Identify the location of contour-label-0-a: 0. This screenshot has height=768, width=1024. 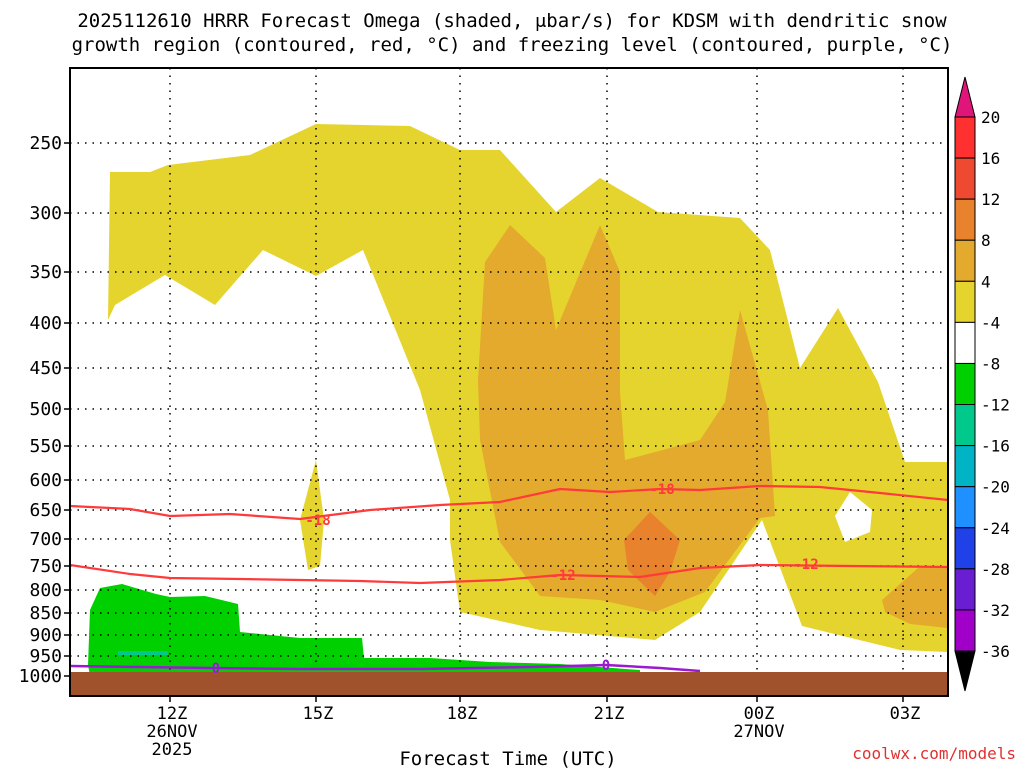
(216, 669).